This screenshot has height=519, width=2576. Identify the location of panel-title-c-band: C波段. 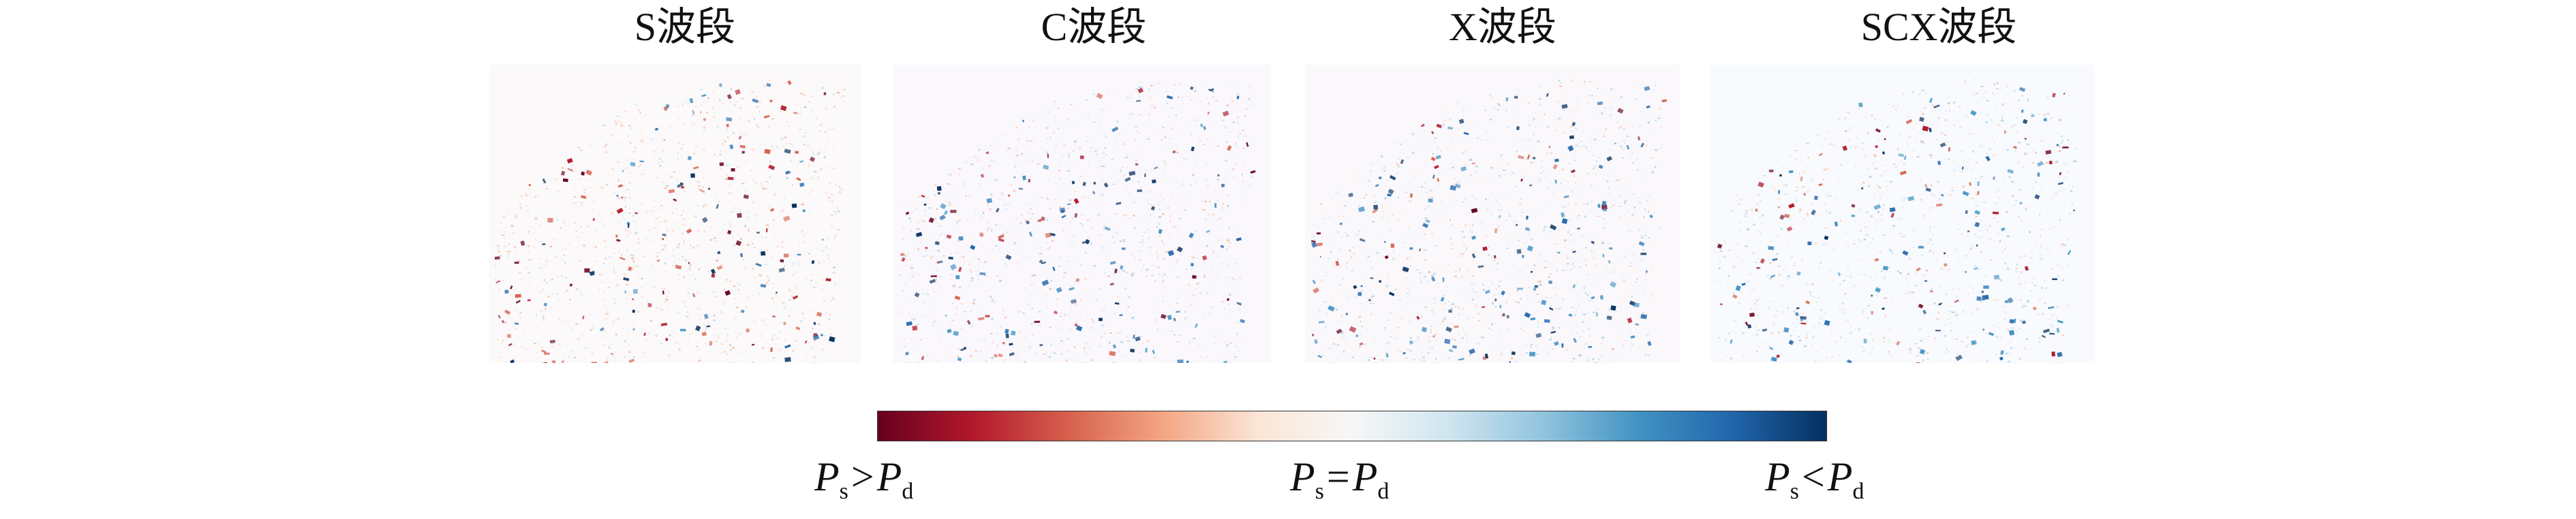
(1094, 27).